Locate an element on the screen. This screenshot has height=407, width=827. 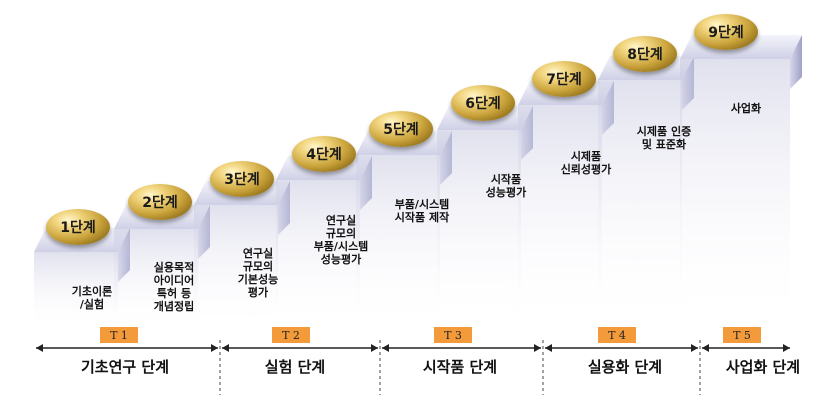
step-3-ball: 3단계 is located at coordinates (242, 179).